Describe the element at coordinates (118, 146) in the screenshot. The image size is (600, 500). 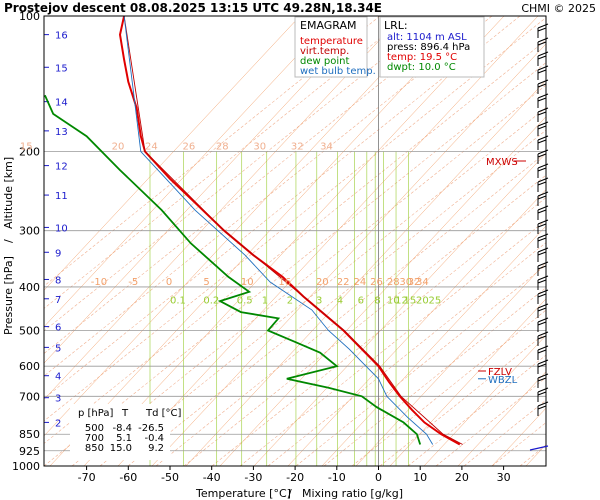
I see `dry-adiabat-label: 20` at that location.